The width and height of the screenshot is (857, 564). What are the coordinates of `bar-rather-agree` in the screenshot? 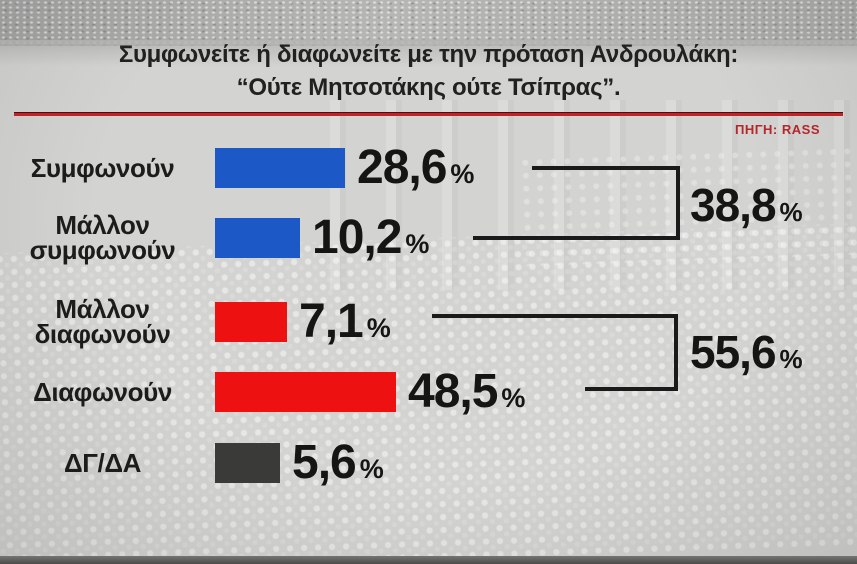 It's located at (257, 238).